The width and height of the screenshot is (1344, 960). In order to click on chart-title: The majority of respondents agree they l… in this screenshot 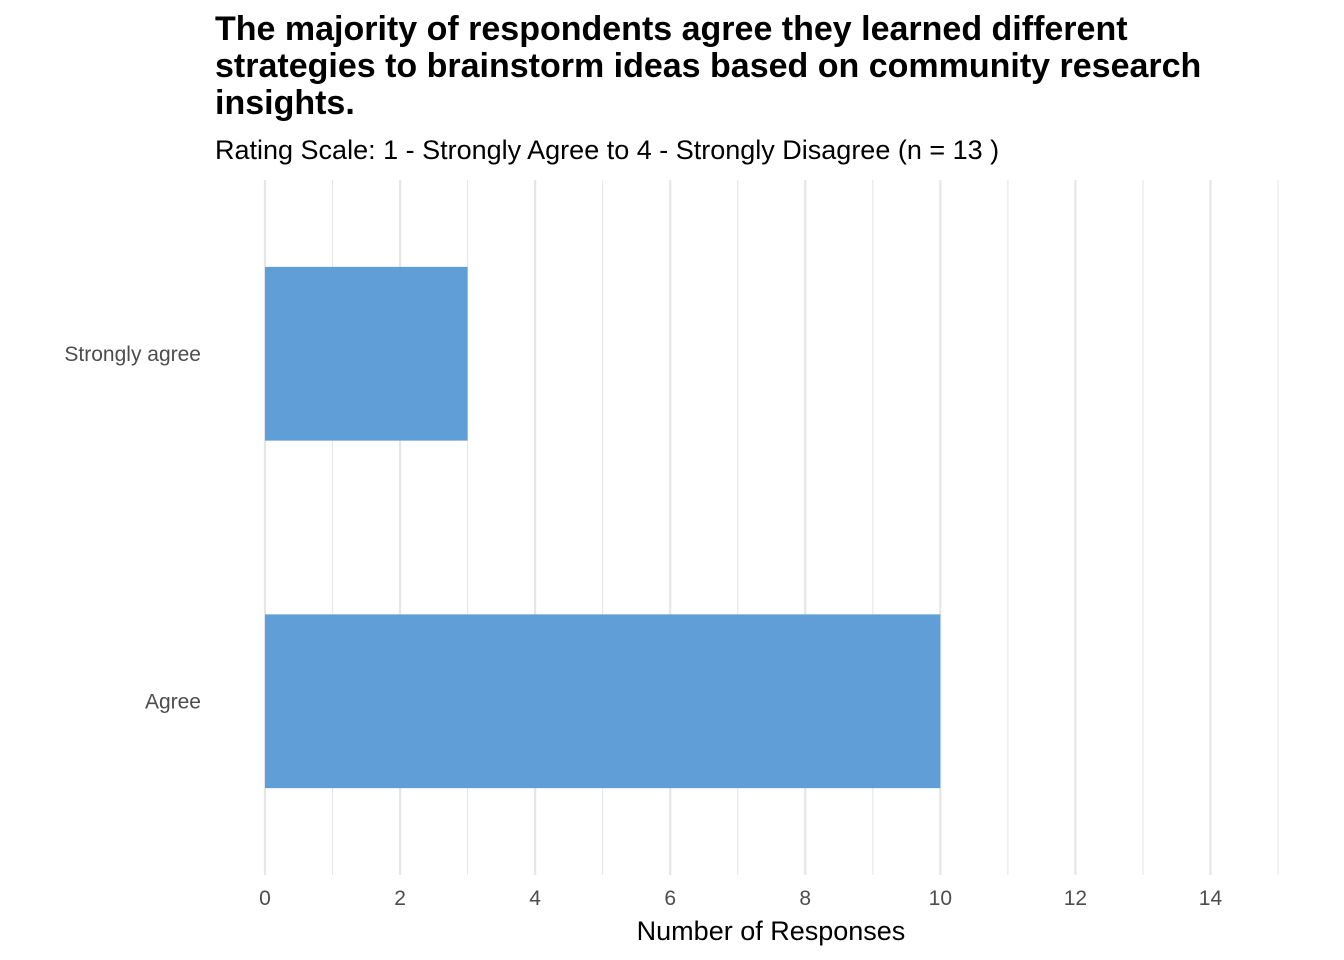, I will do `click(713, 66)`.